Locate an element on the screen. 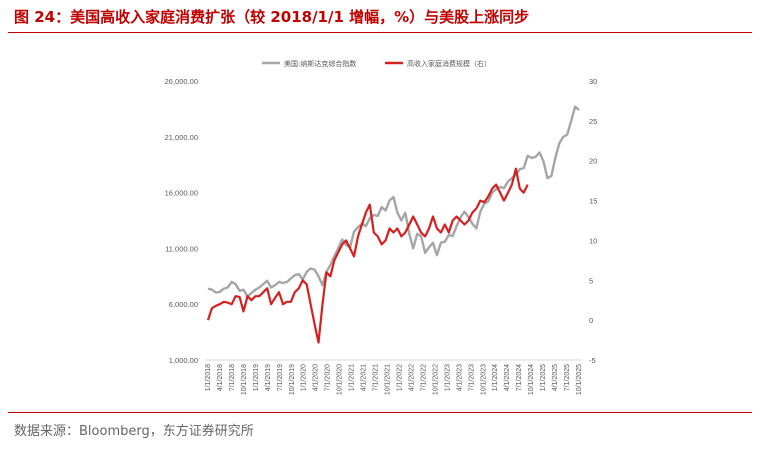 The image size is (760, 449). x-tick-label: 1/1/2025 is located at coordinates (543, 377).